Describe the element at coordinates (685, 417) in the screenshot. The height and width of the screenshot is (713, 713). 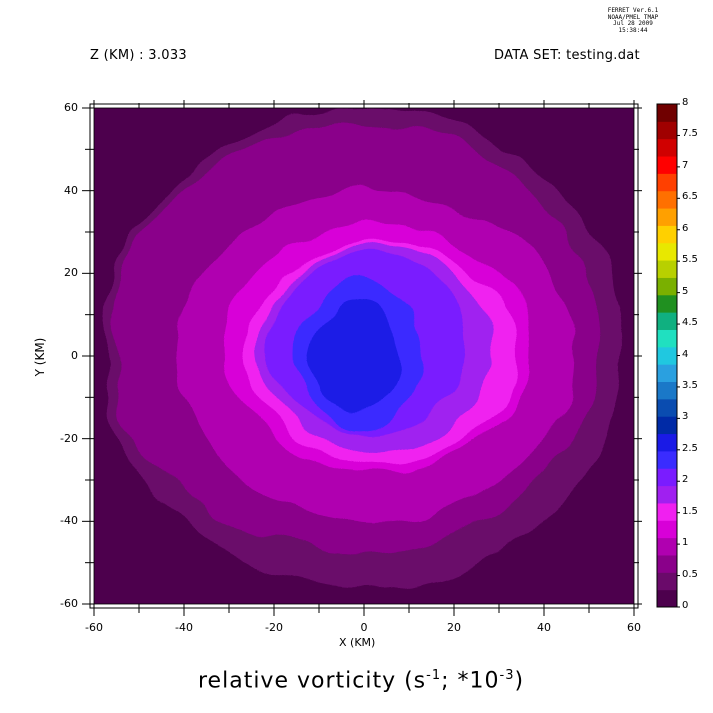
I see `colorbar-label: 3` at that location.